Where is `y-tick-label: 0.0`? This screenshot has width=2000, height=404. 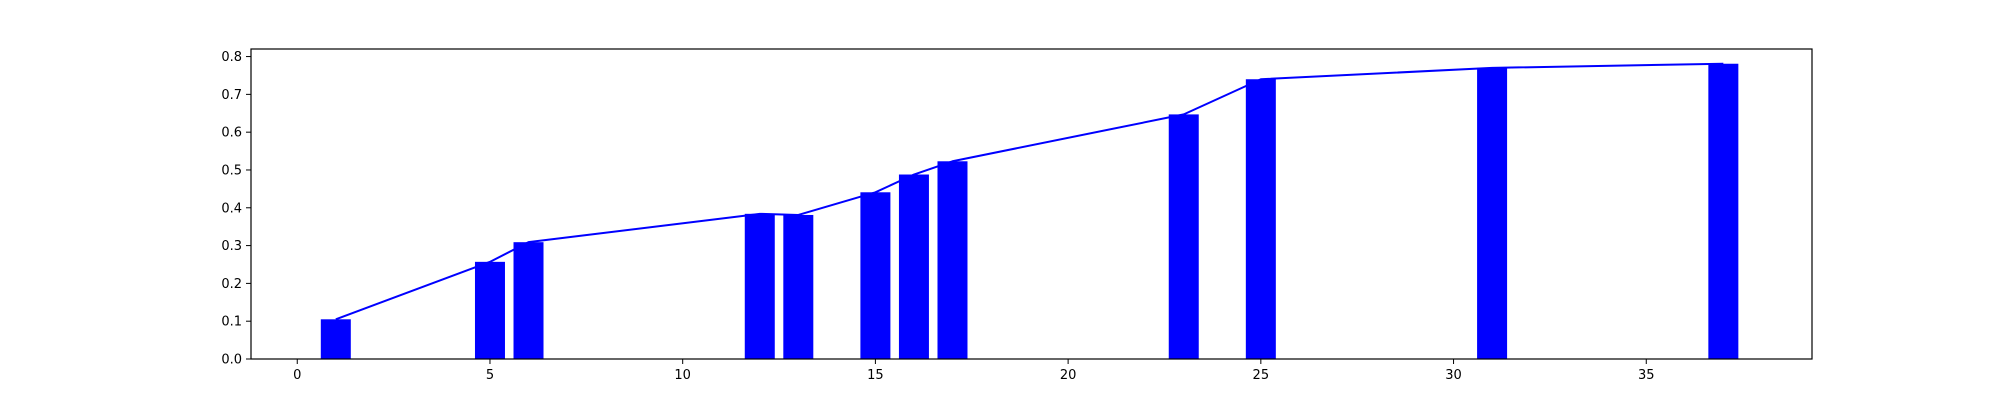 y-tick-label: 0.0 is located at coordinates (231, 360).